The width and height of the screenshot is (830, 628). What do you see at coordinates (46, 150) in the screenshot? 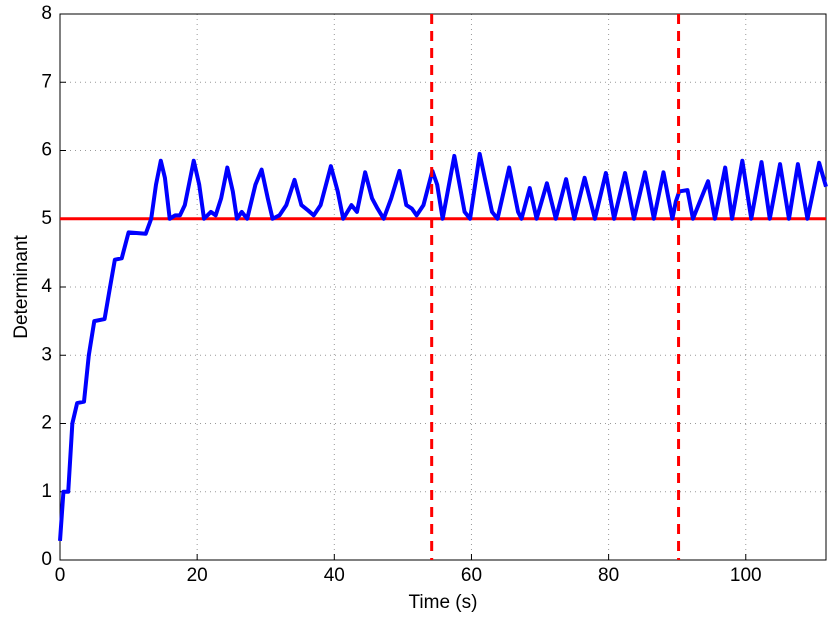
I see `y-tick-label: 6` at bounding box center [46, 150].